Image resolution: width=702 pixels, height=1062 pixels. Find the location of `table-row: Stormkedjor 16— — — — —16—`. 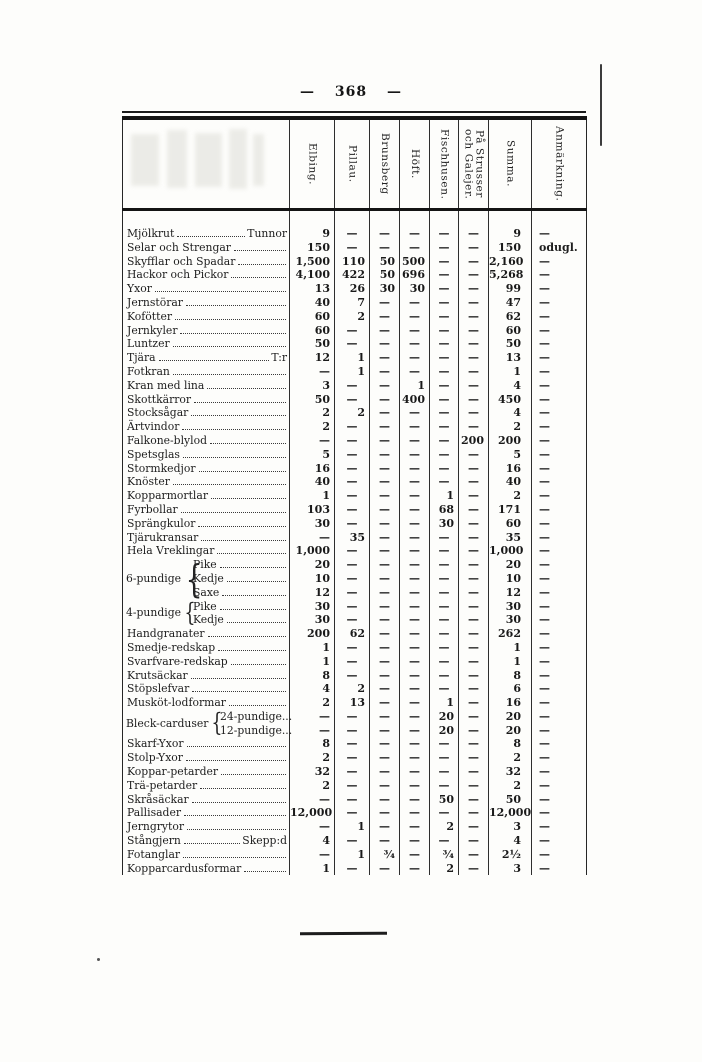

table-row: Stormkedjor 16— — — — —16— is located at coordinates (355, 468).